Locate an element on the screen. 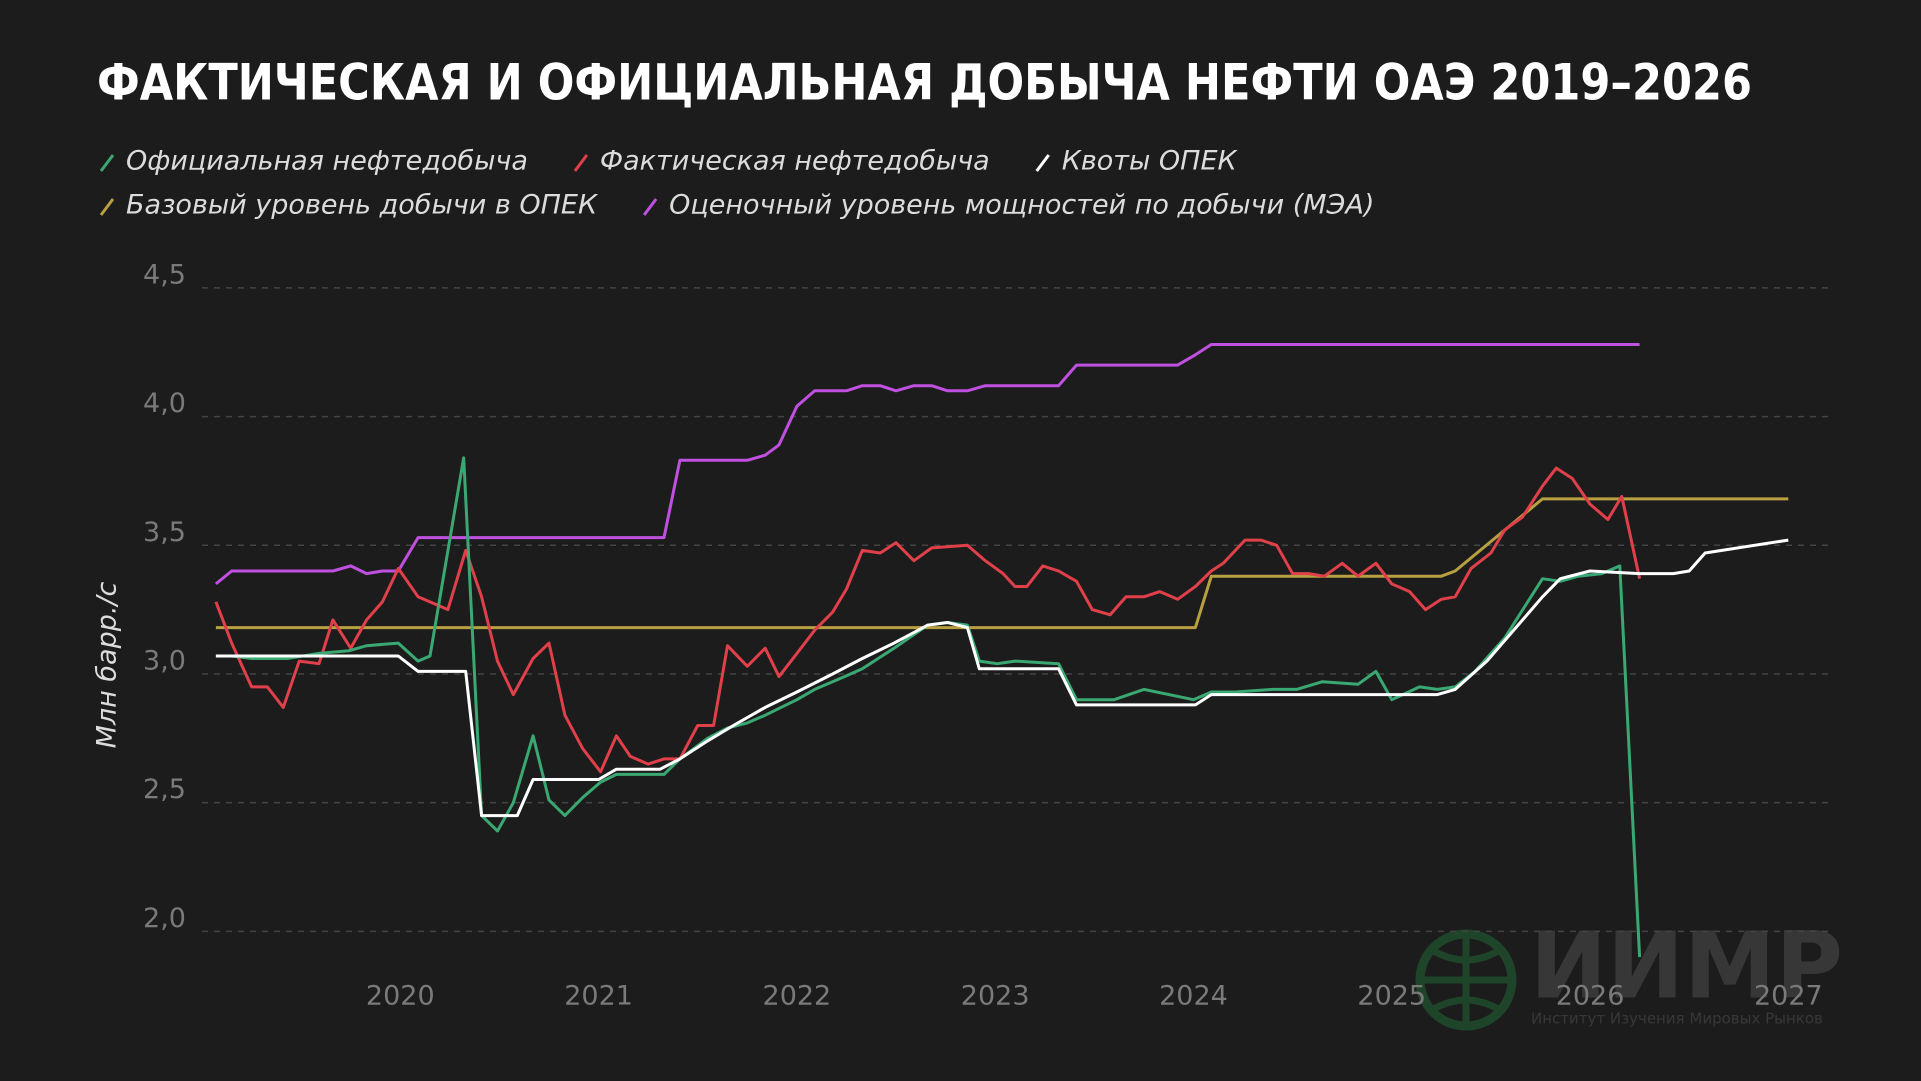 The width and height of the screenshot is (1921, 1081). y-tick-label: 4,5 is located at coordinates (164, 274).